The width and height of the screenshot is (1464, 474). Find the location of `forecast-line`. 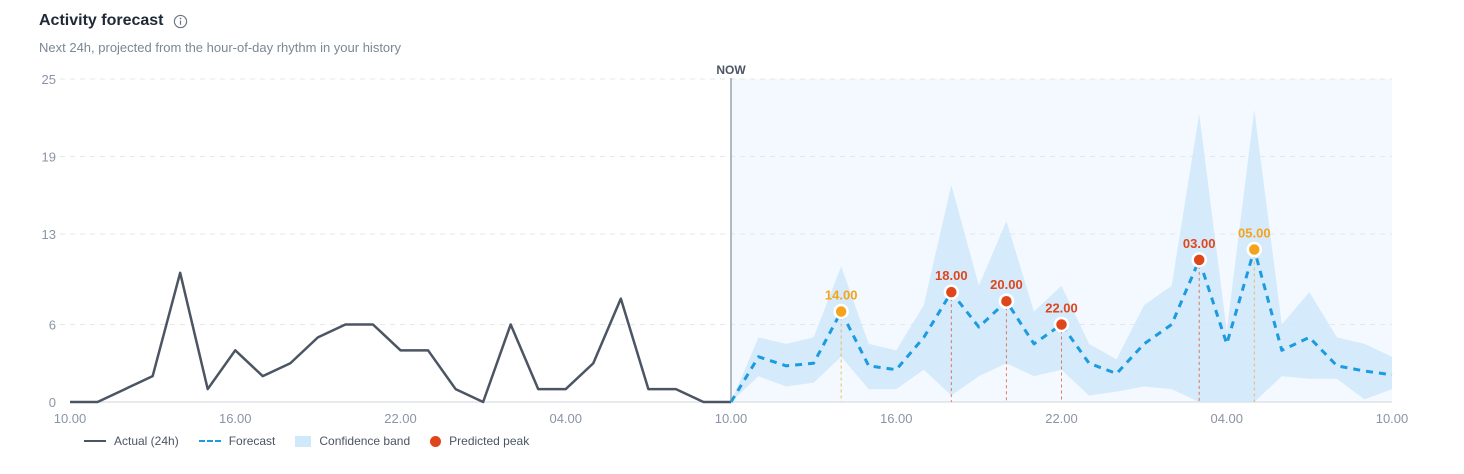

forecast-line is located at coordinates (1061, 325).